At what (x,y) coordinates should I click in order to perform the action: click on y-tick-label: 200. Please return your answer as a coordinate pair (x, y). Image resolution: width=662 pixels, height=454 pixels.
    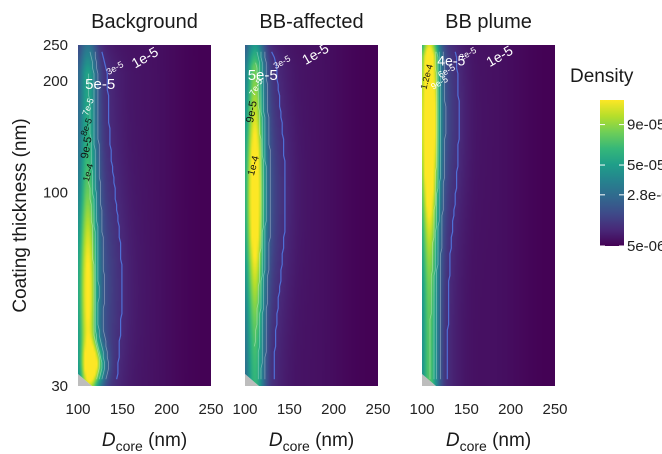
    Looking at the image, I should click on (55, 81).